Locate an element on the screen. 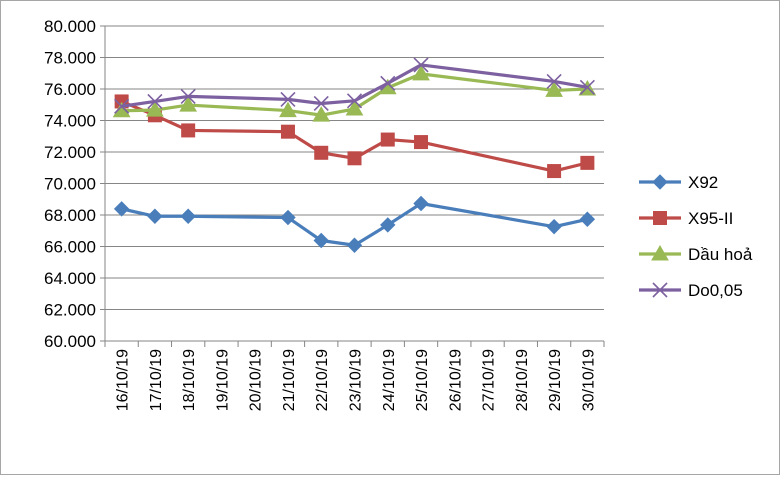 This screenshot has height=479, width=780. x-tick-label: 18/10/19 is located at coordinates (189, 380).